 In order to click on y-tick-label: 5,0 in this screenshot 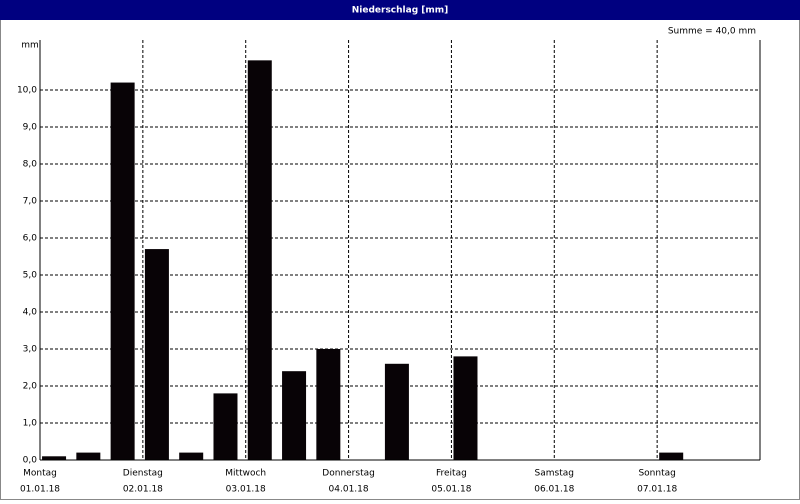, I will do `click(30, 275)`.